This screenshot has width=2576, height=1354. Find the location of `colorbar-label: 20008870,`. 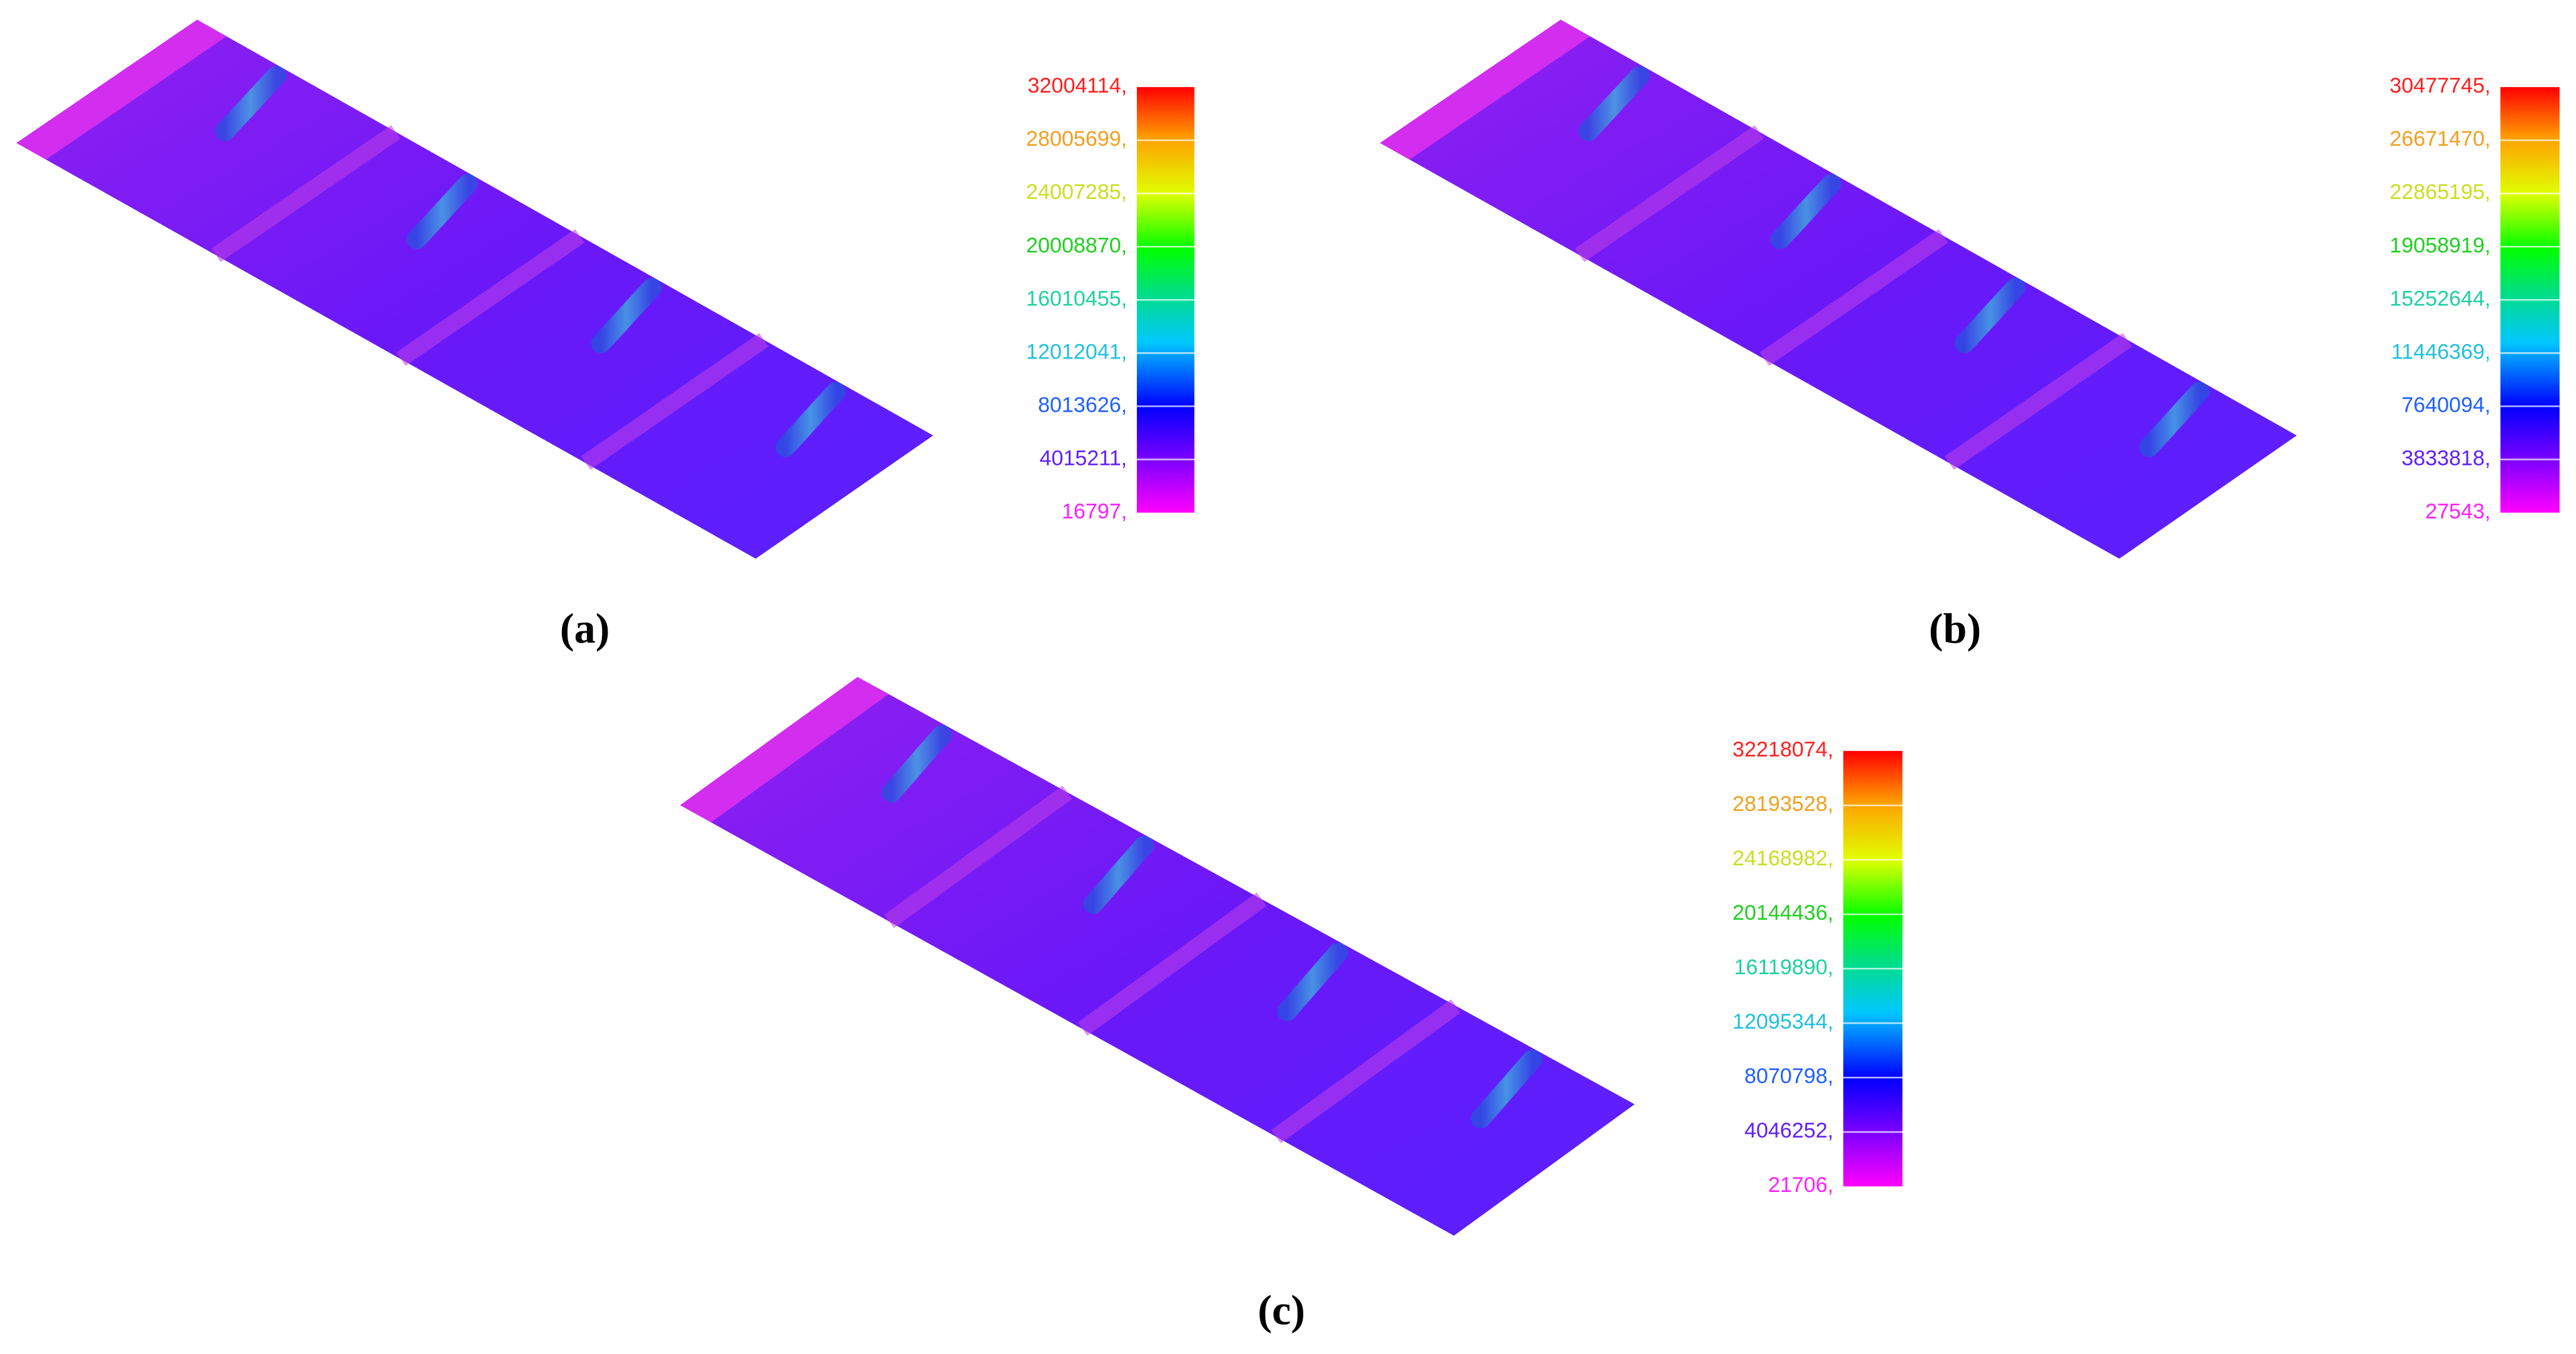

colorbar-label: 20008870, is located at coordinates (1076, 245).